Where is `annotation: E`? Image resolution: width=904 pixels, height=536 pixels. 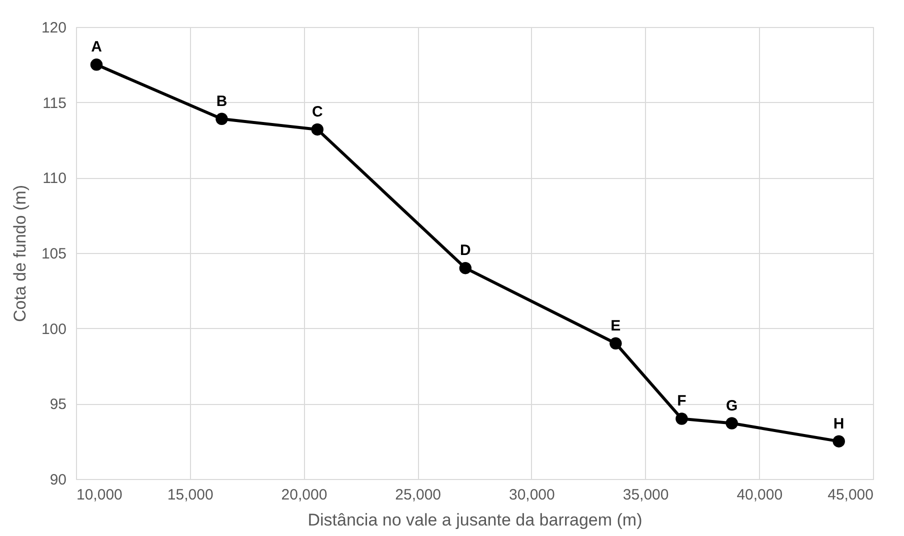
annotation: E is located at coordinates (615, 325).